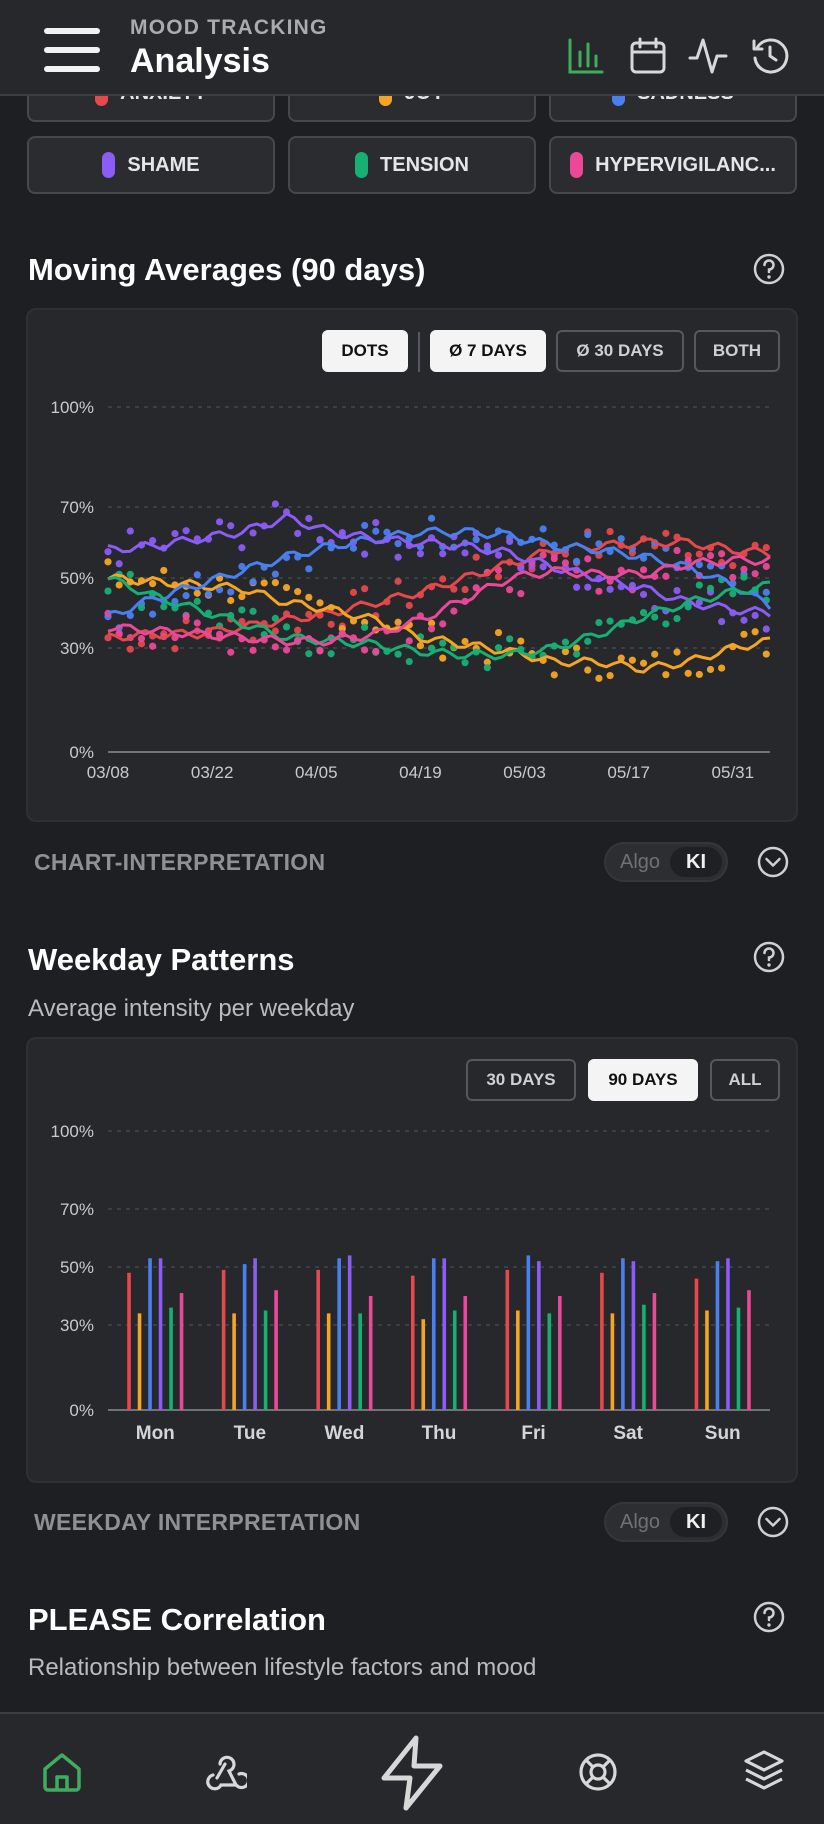 The height and width of the screenshot is (1824, 824). I want to click on y-tick-label: 70%, so click(77, 507).